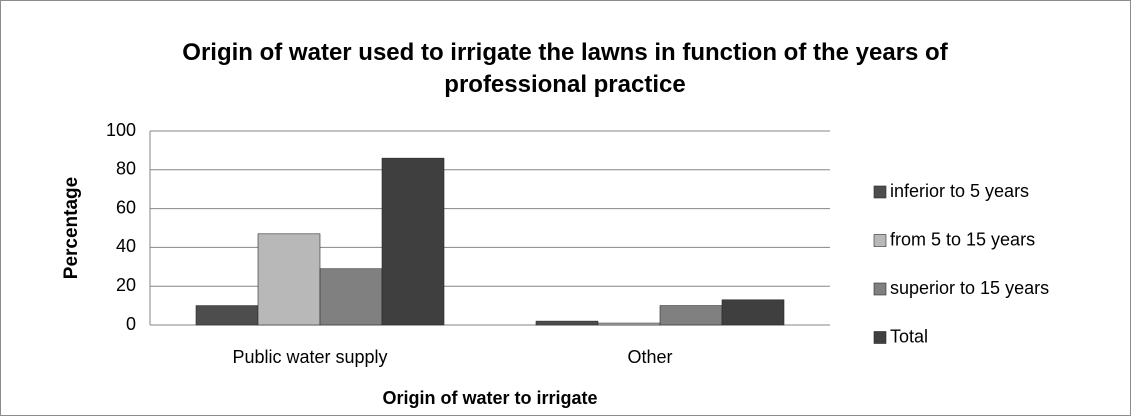 Image resolution: width=1131 pixels, height=416 pixels. What do you see at coordinates (649, 357) in the screenshot?
I see `x-tick-label: Other` at bounding box center [649, 357].